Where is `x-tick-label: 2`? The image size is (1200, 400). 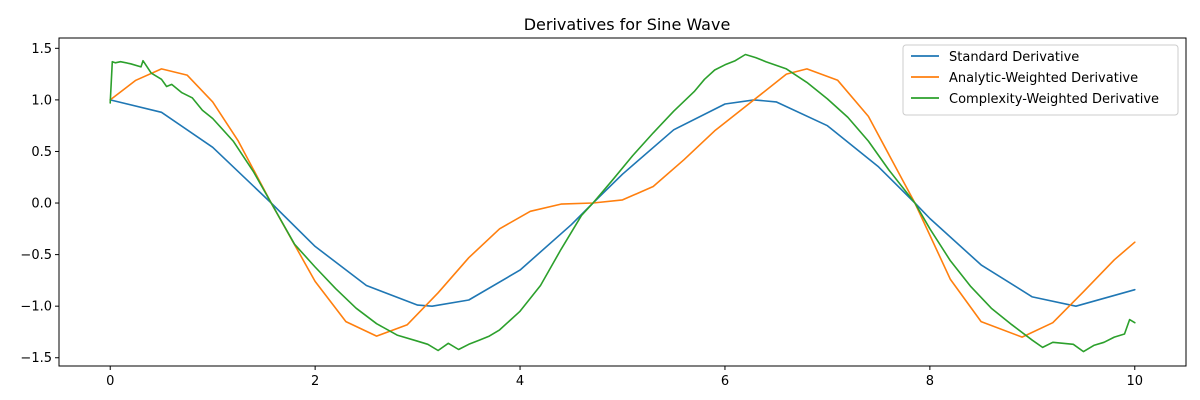 x-tick-label: 2 is located at coordinates (315, 381).